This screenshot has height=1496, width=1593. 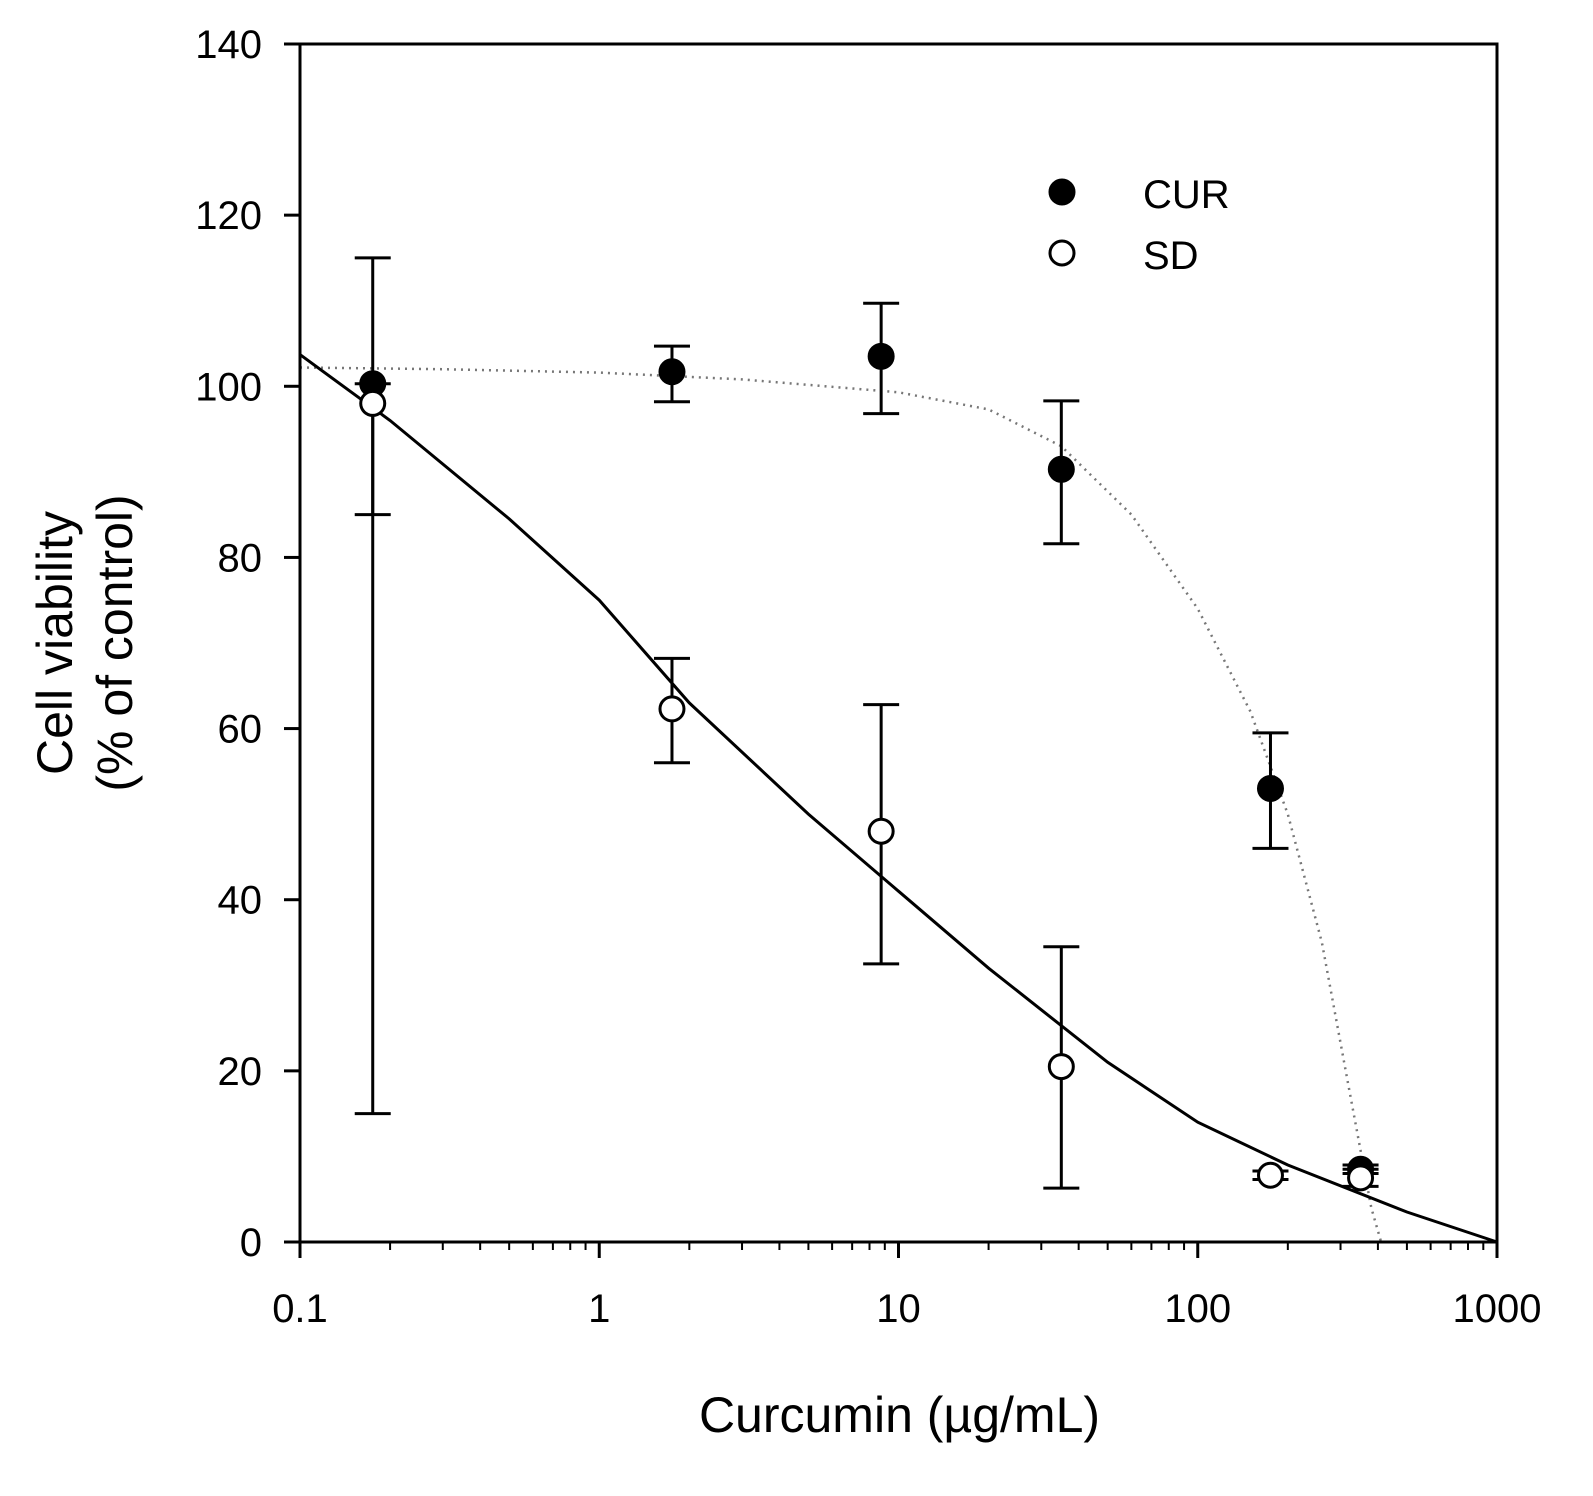 What do you see at coordinates (1497, 1309) in the screenshot?
I see `x-tick-label: 1000` at bounding box center [1497, 1309].